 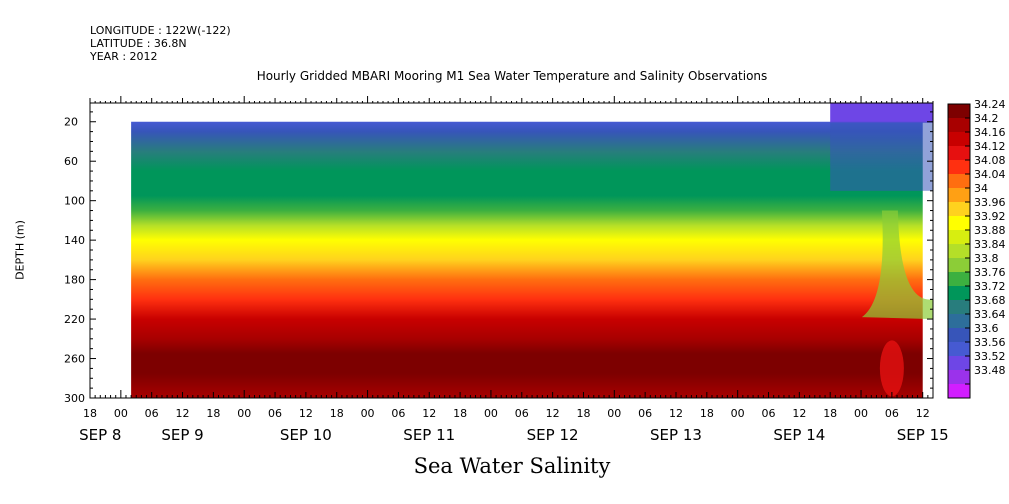 What do you see at coordinates (986, 258) in the screenshot?
I see `colorbar-label: 33.8` at bounding box center [986, 258].